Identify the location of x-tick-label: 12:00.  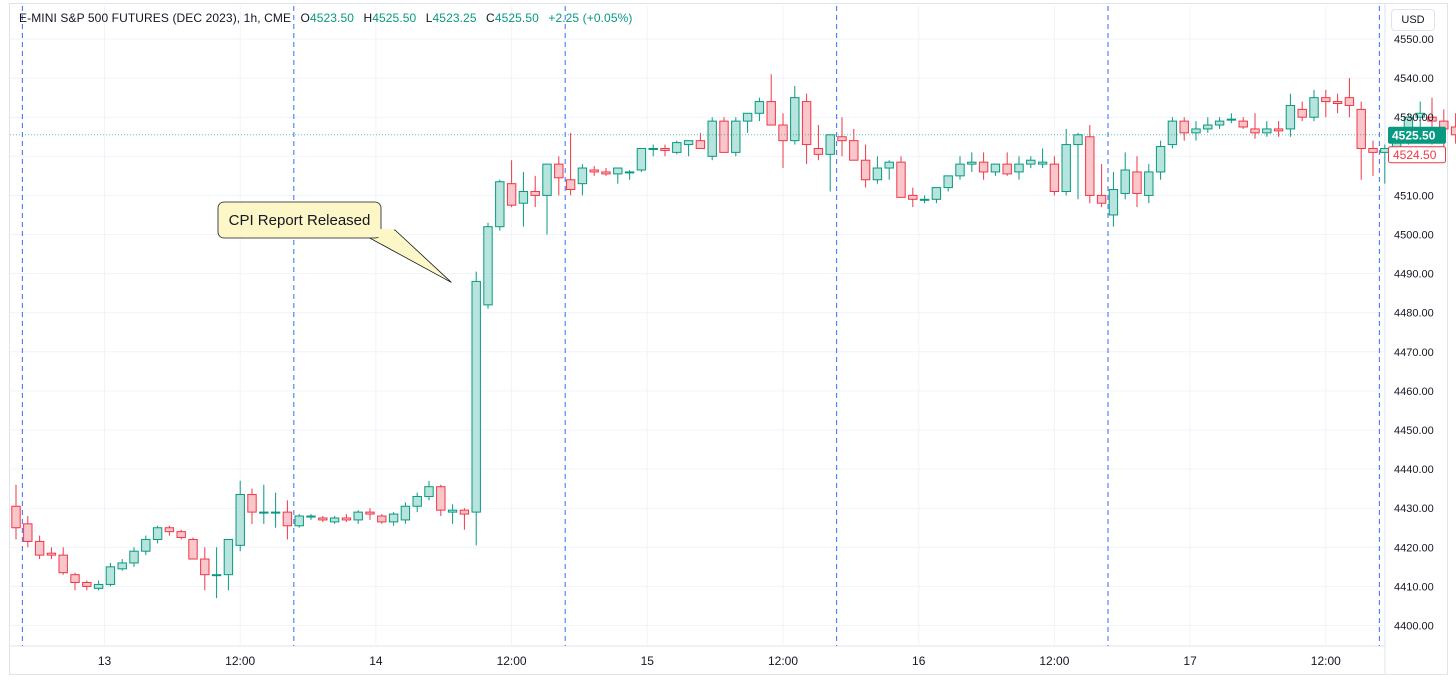
(1326, 661).